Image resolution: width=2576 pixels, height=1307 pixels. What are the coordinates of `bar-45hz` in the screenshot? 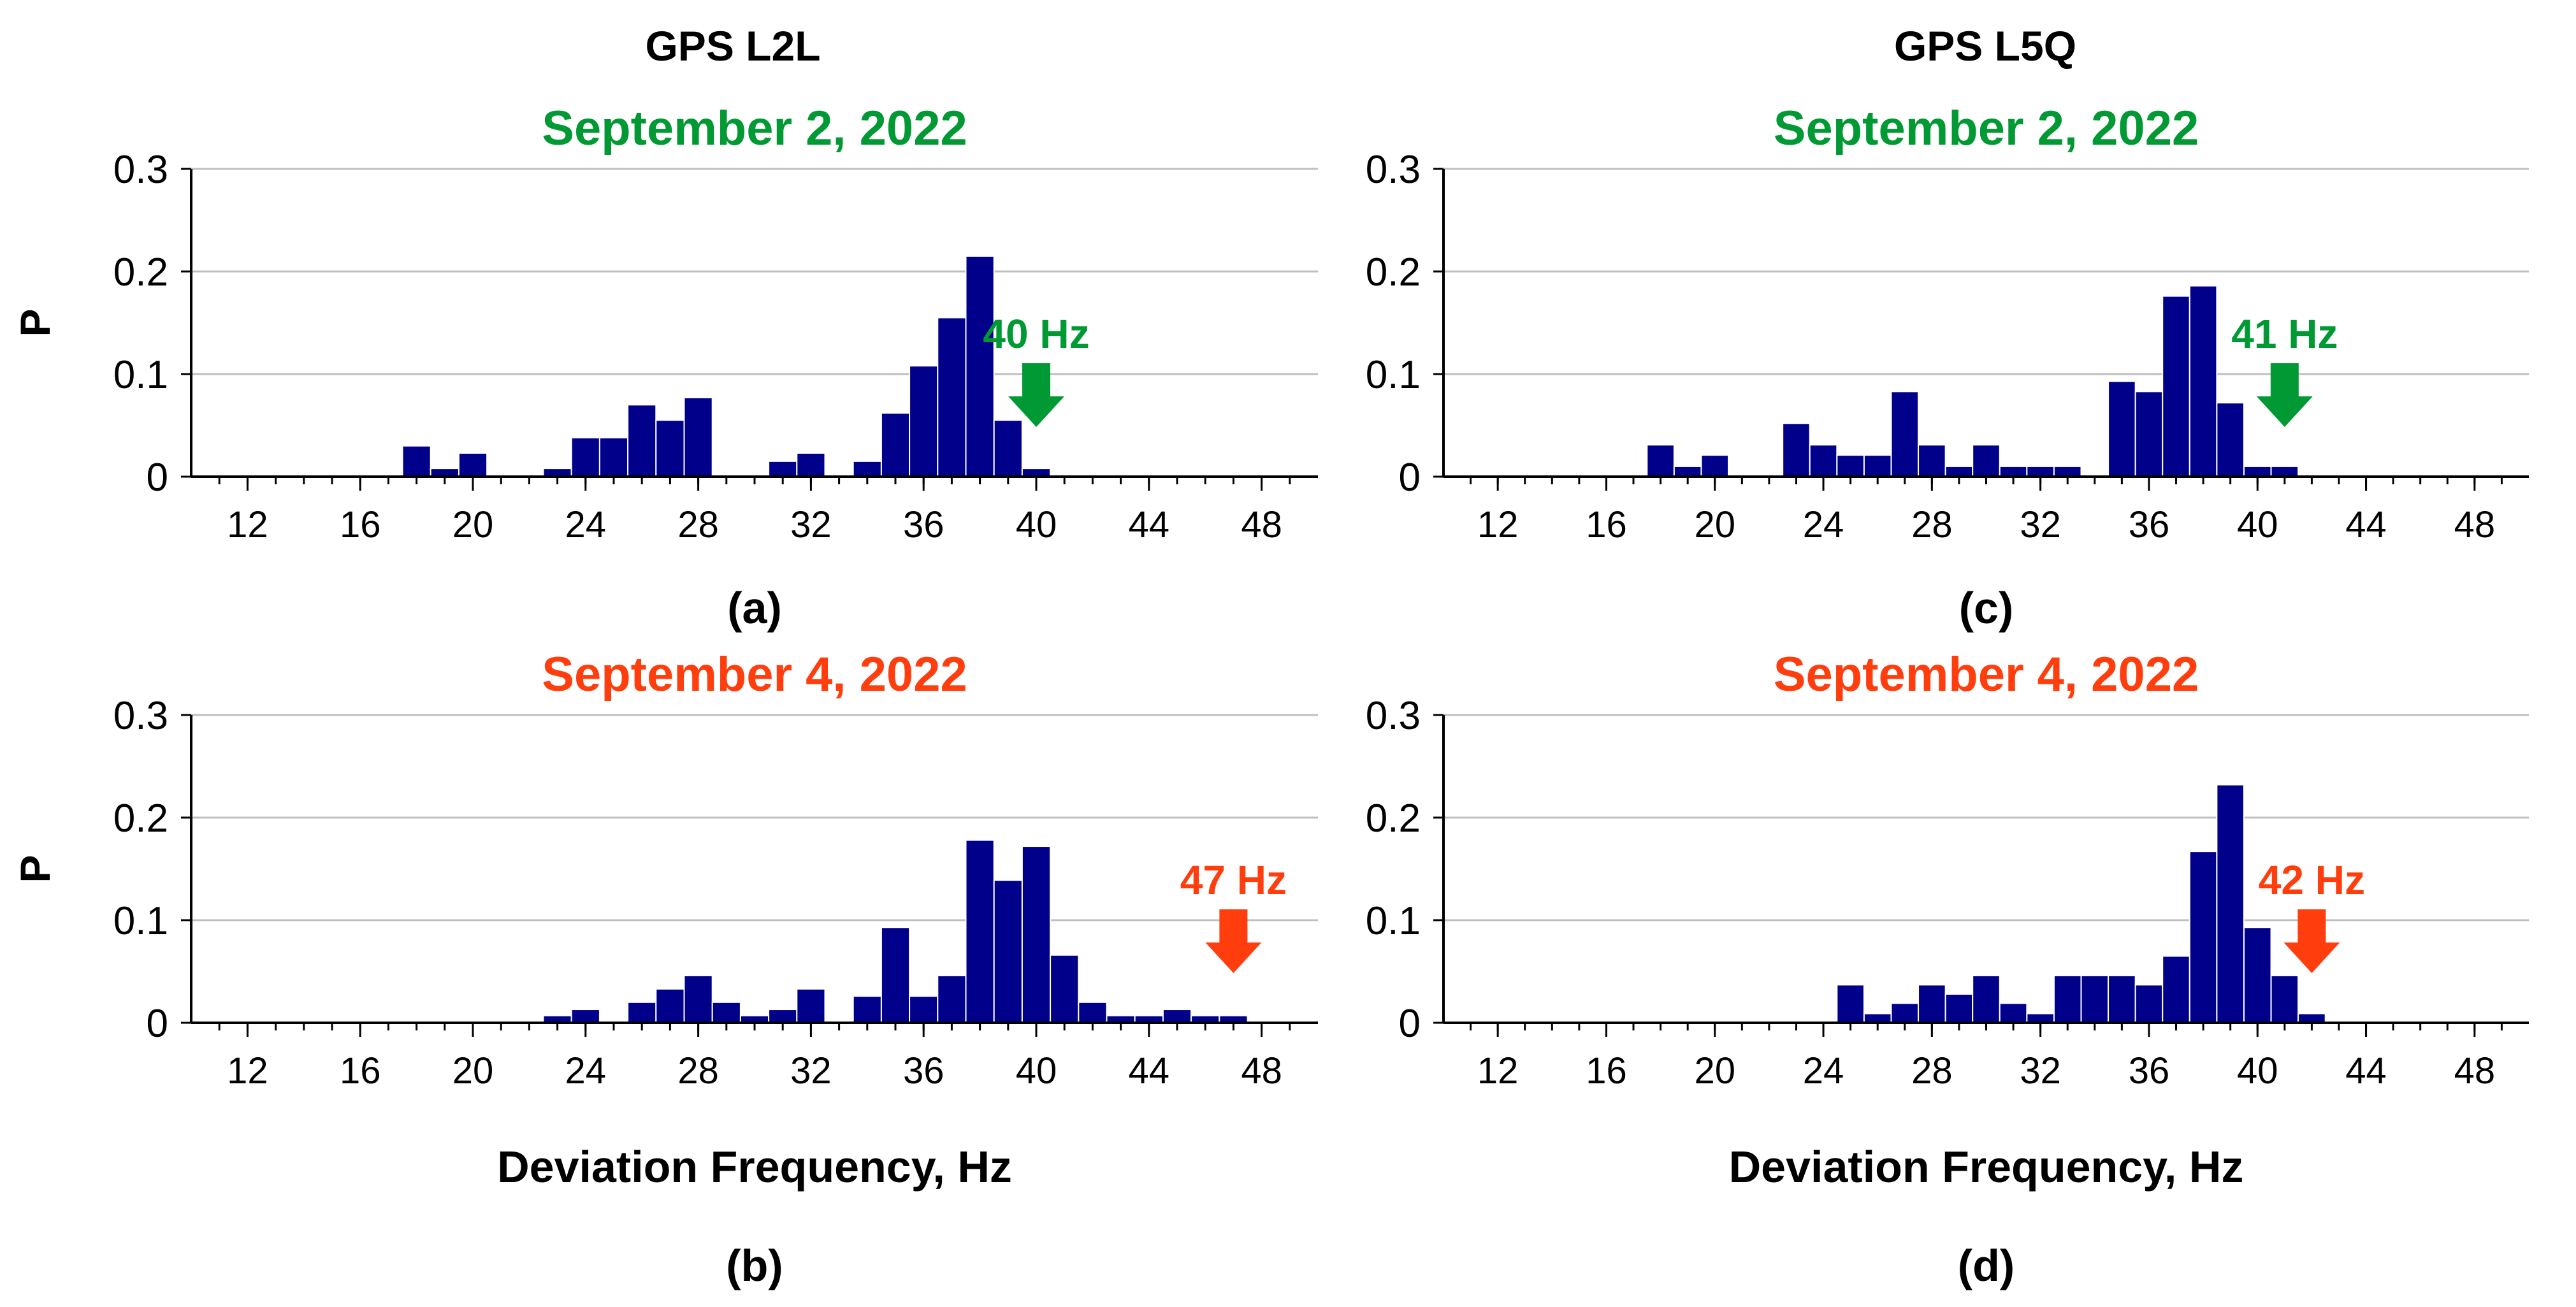 It's located at (1177, 1016).